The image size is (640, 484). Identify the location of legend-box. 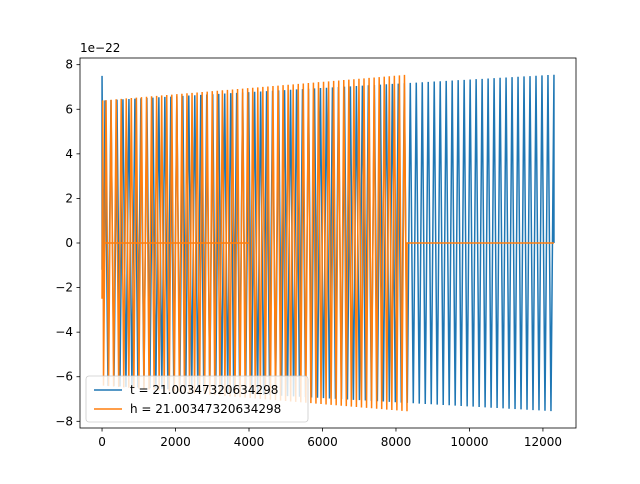
(197, 399).